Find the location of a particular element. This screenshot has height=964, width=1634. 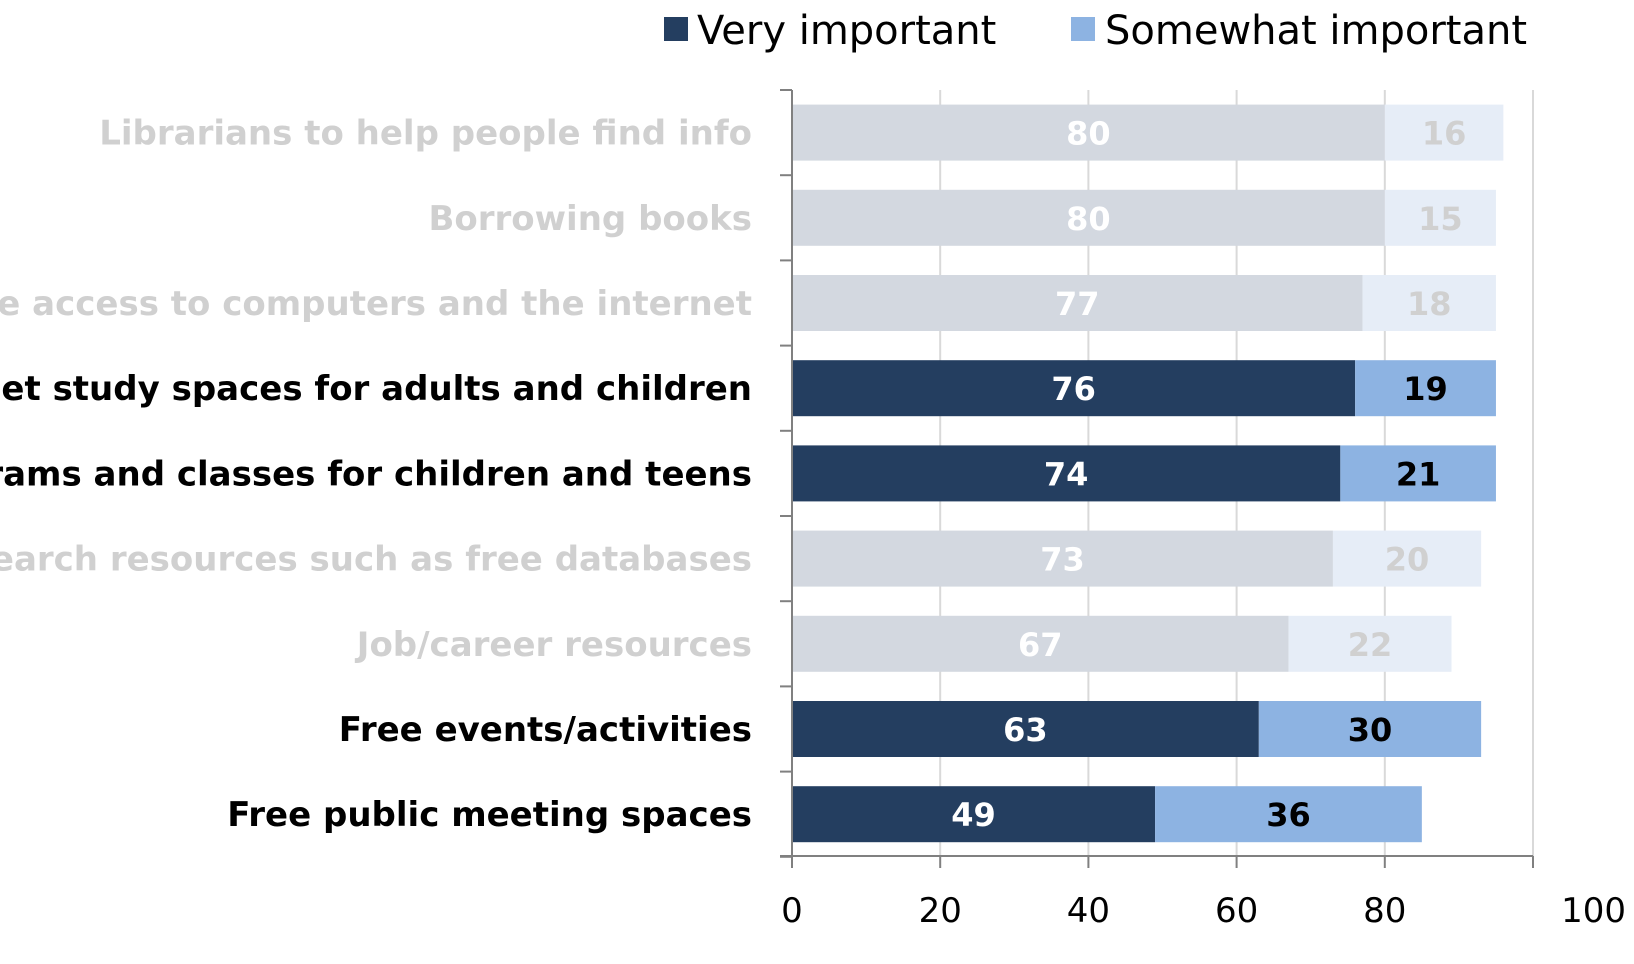

x-tick-label: 40 is located at coordinates (1088, 911).